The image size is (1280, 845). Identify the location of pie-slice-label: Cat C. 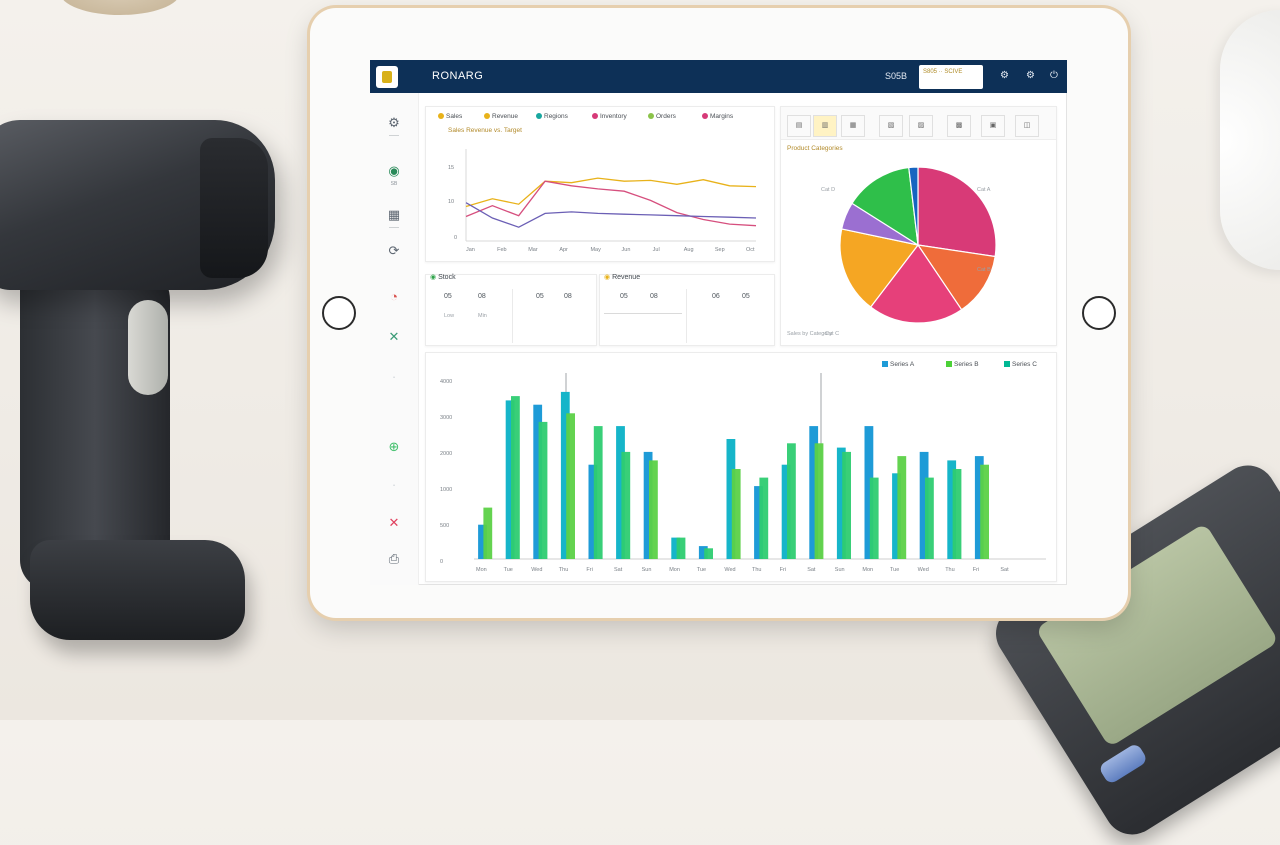
(832, 334).